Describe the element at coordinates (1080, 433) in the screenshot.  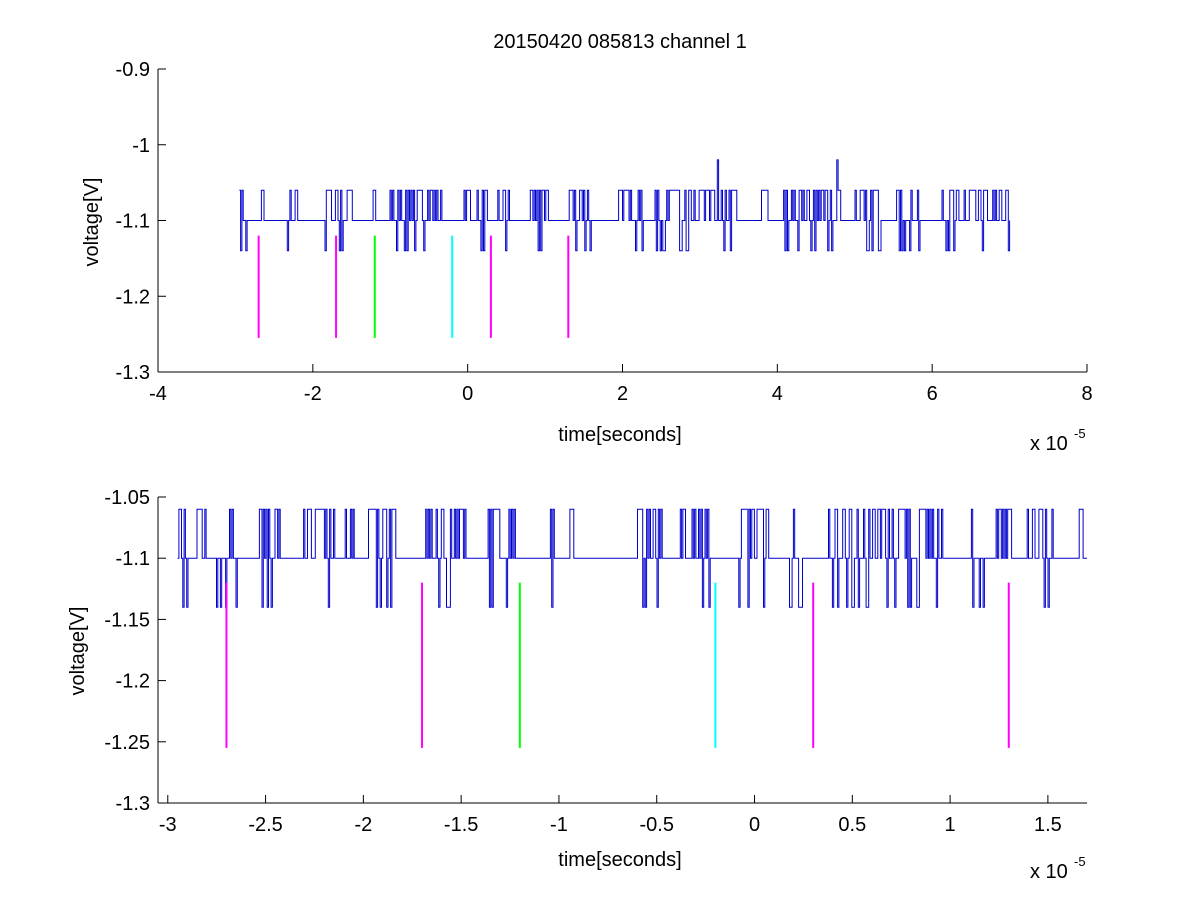
I see `top-x-exponent-value: -5` at that location.